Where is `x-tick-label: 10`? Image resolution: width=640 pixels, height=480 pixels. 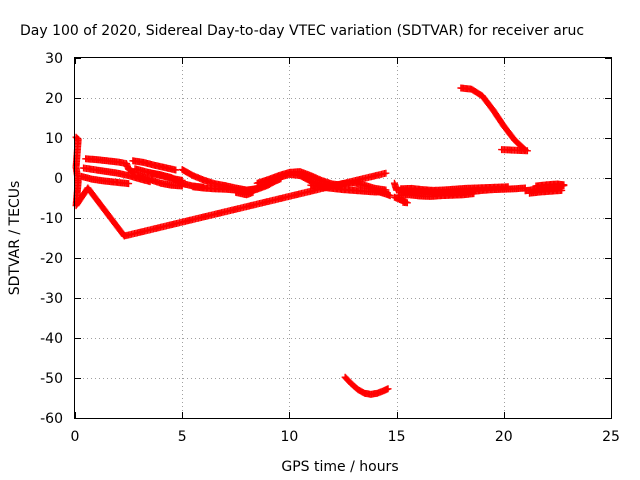 x-tick-label: 10 is located at coordinates (289, 437).